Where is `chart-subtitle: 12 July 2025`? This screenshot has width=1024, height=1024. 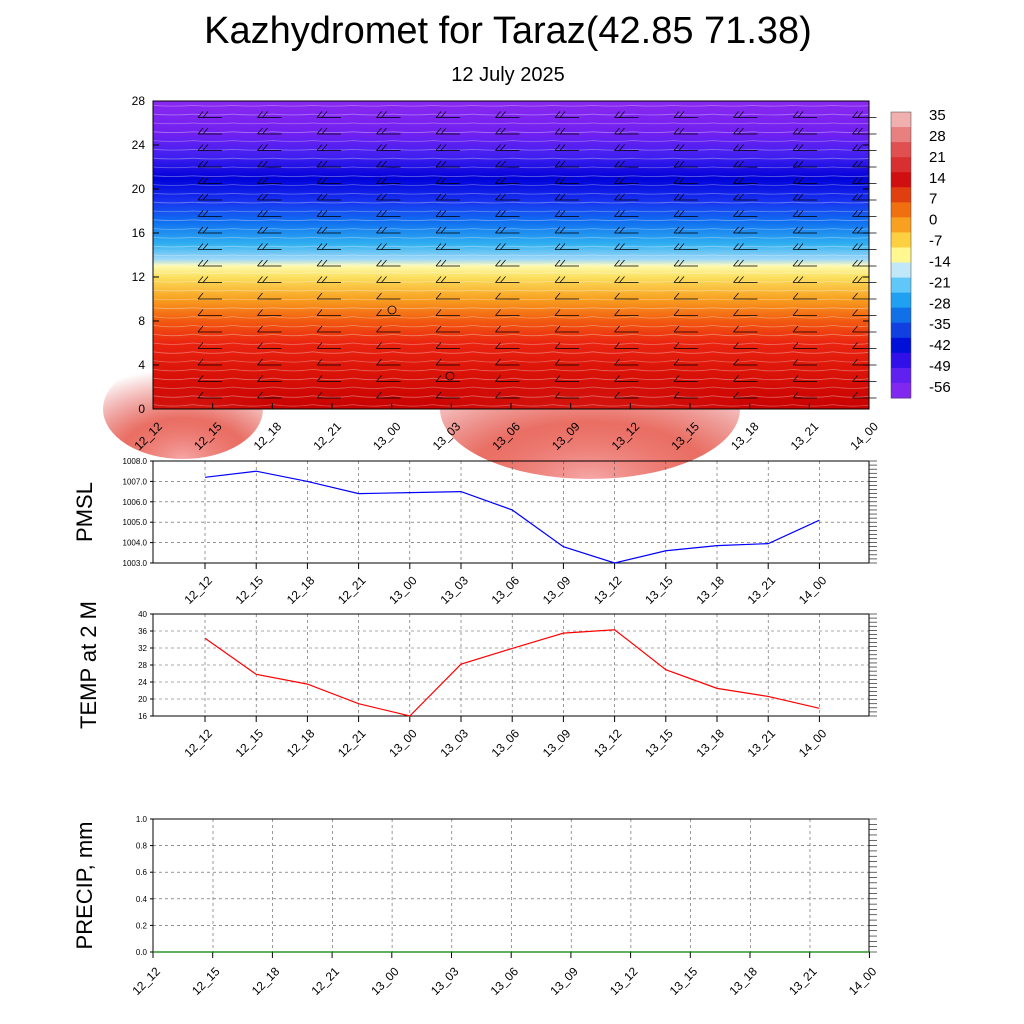 chart-subtitle: 12 July 2025 is located at coordinates (508, 75).